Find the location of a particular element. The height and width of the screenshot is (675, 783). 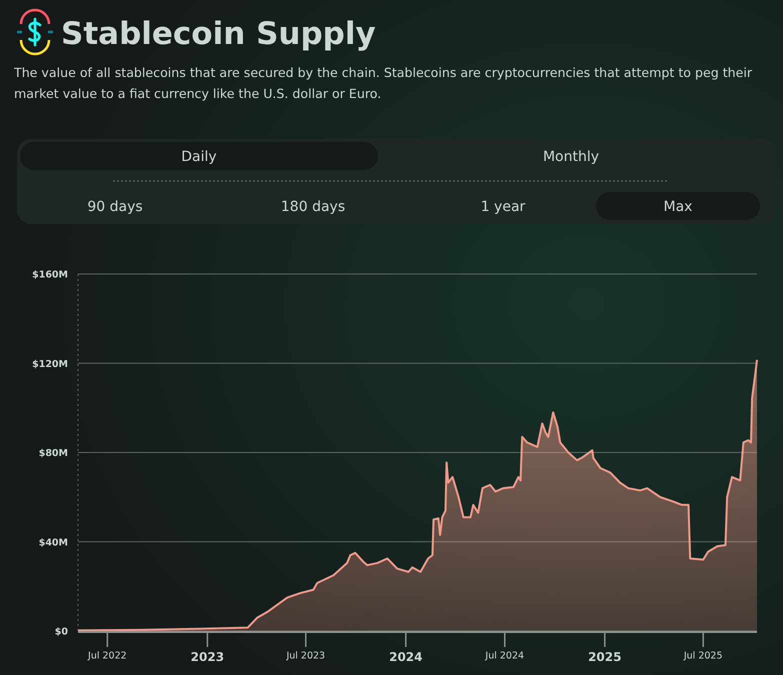

x-tick-label: 2025 is located at coordinates (605, 657).